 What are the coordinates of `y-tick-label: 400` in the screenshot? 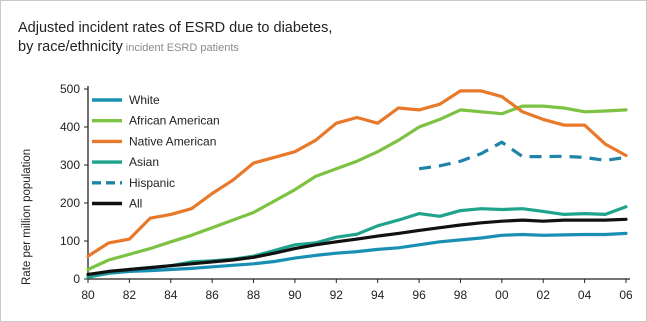 It's located at (70, 127).